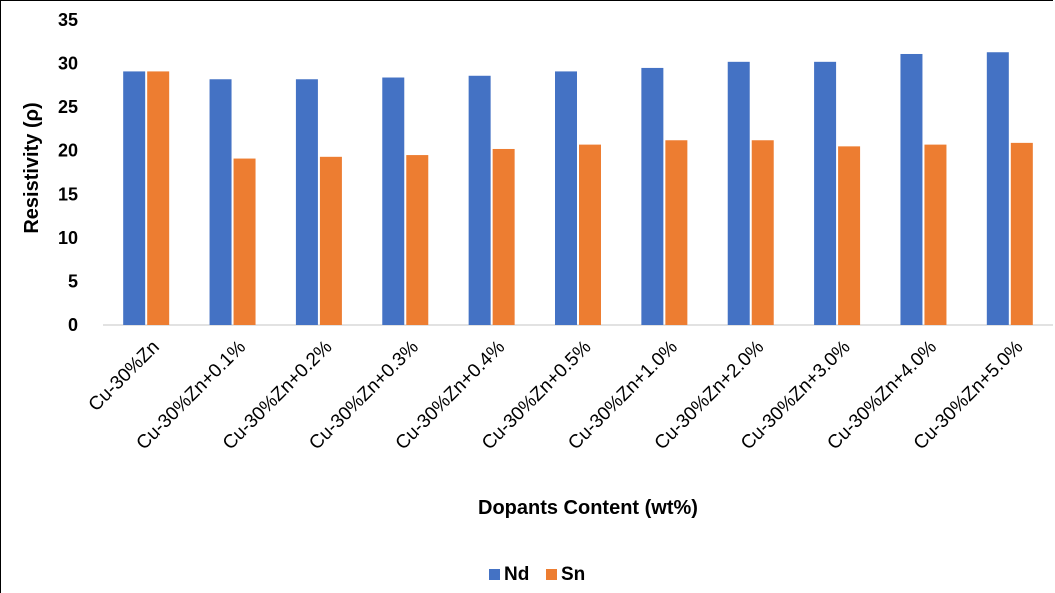  I want to click on legend-label-nd: Nd, so click(516, 574).